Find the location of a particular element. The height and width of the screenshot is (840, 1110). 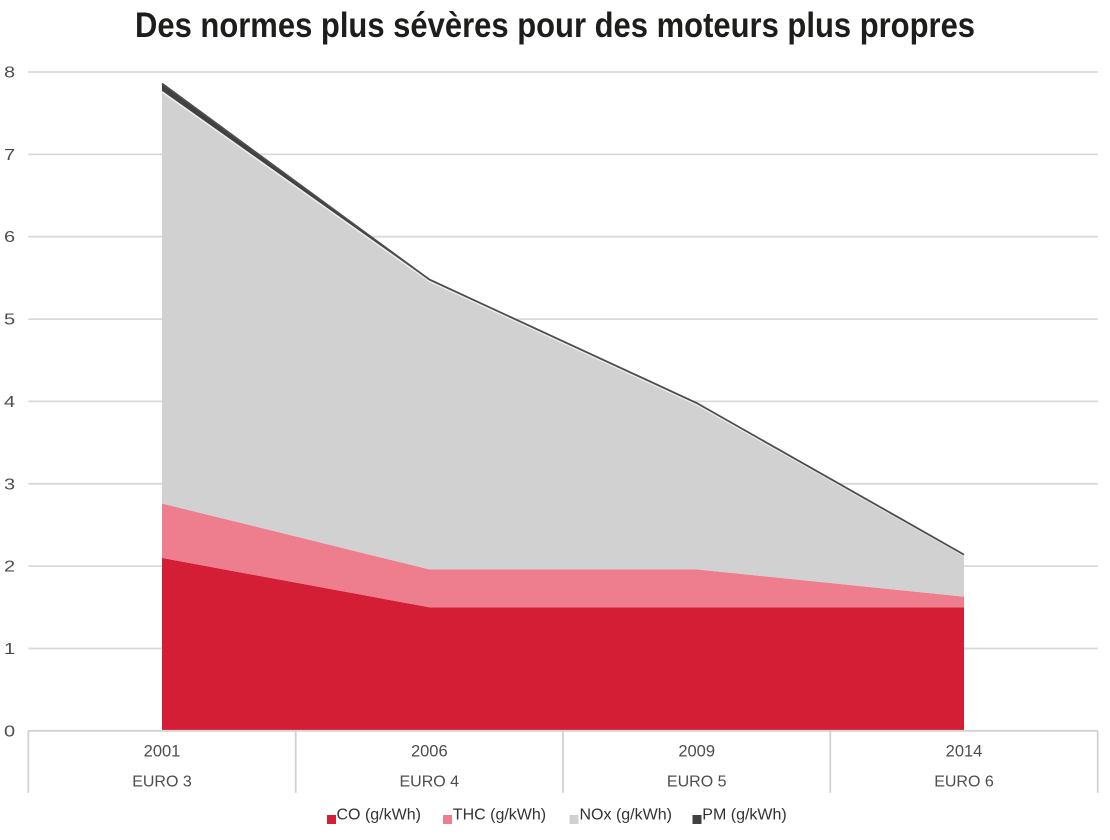

svg-text: EURO 5 is located at coordinates (697, 782).